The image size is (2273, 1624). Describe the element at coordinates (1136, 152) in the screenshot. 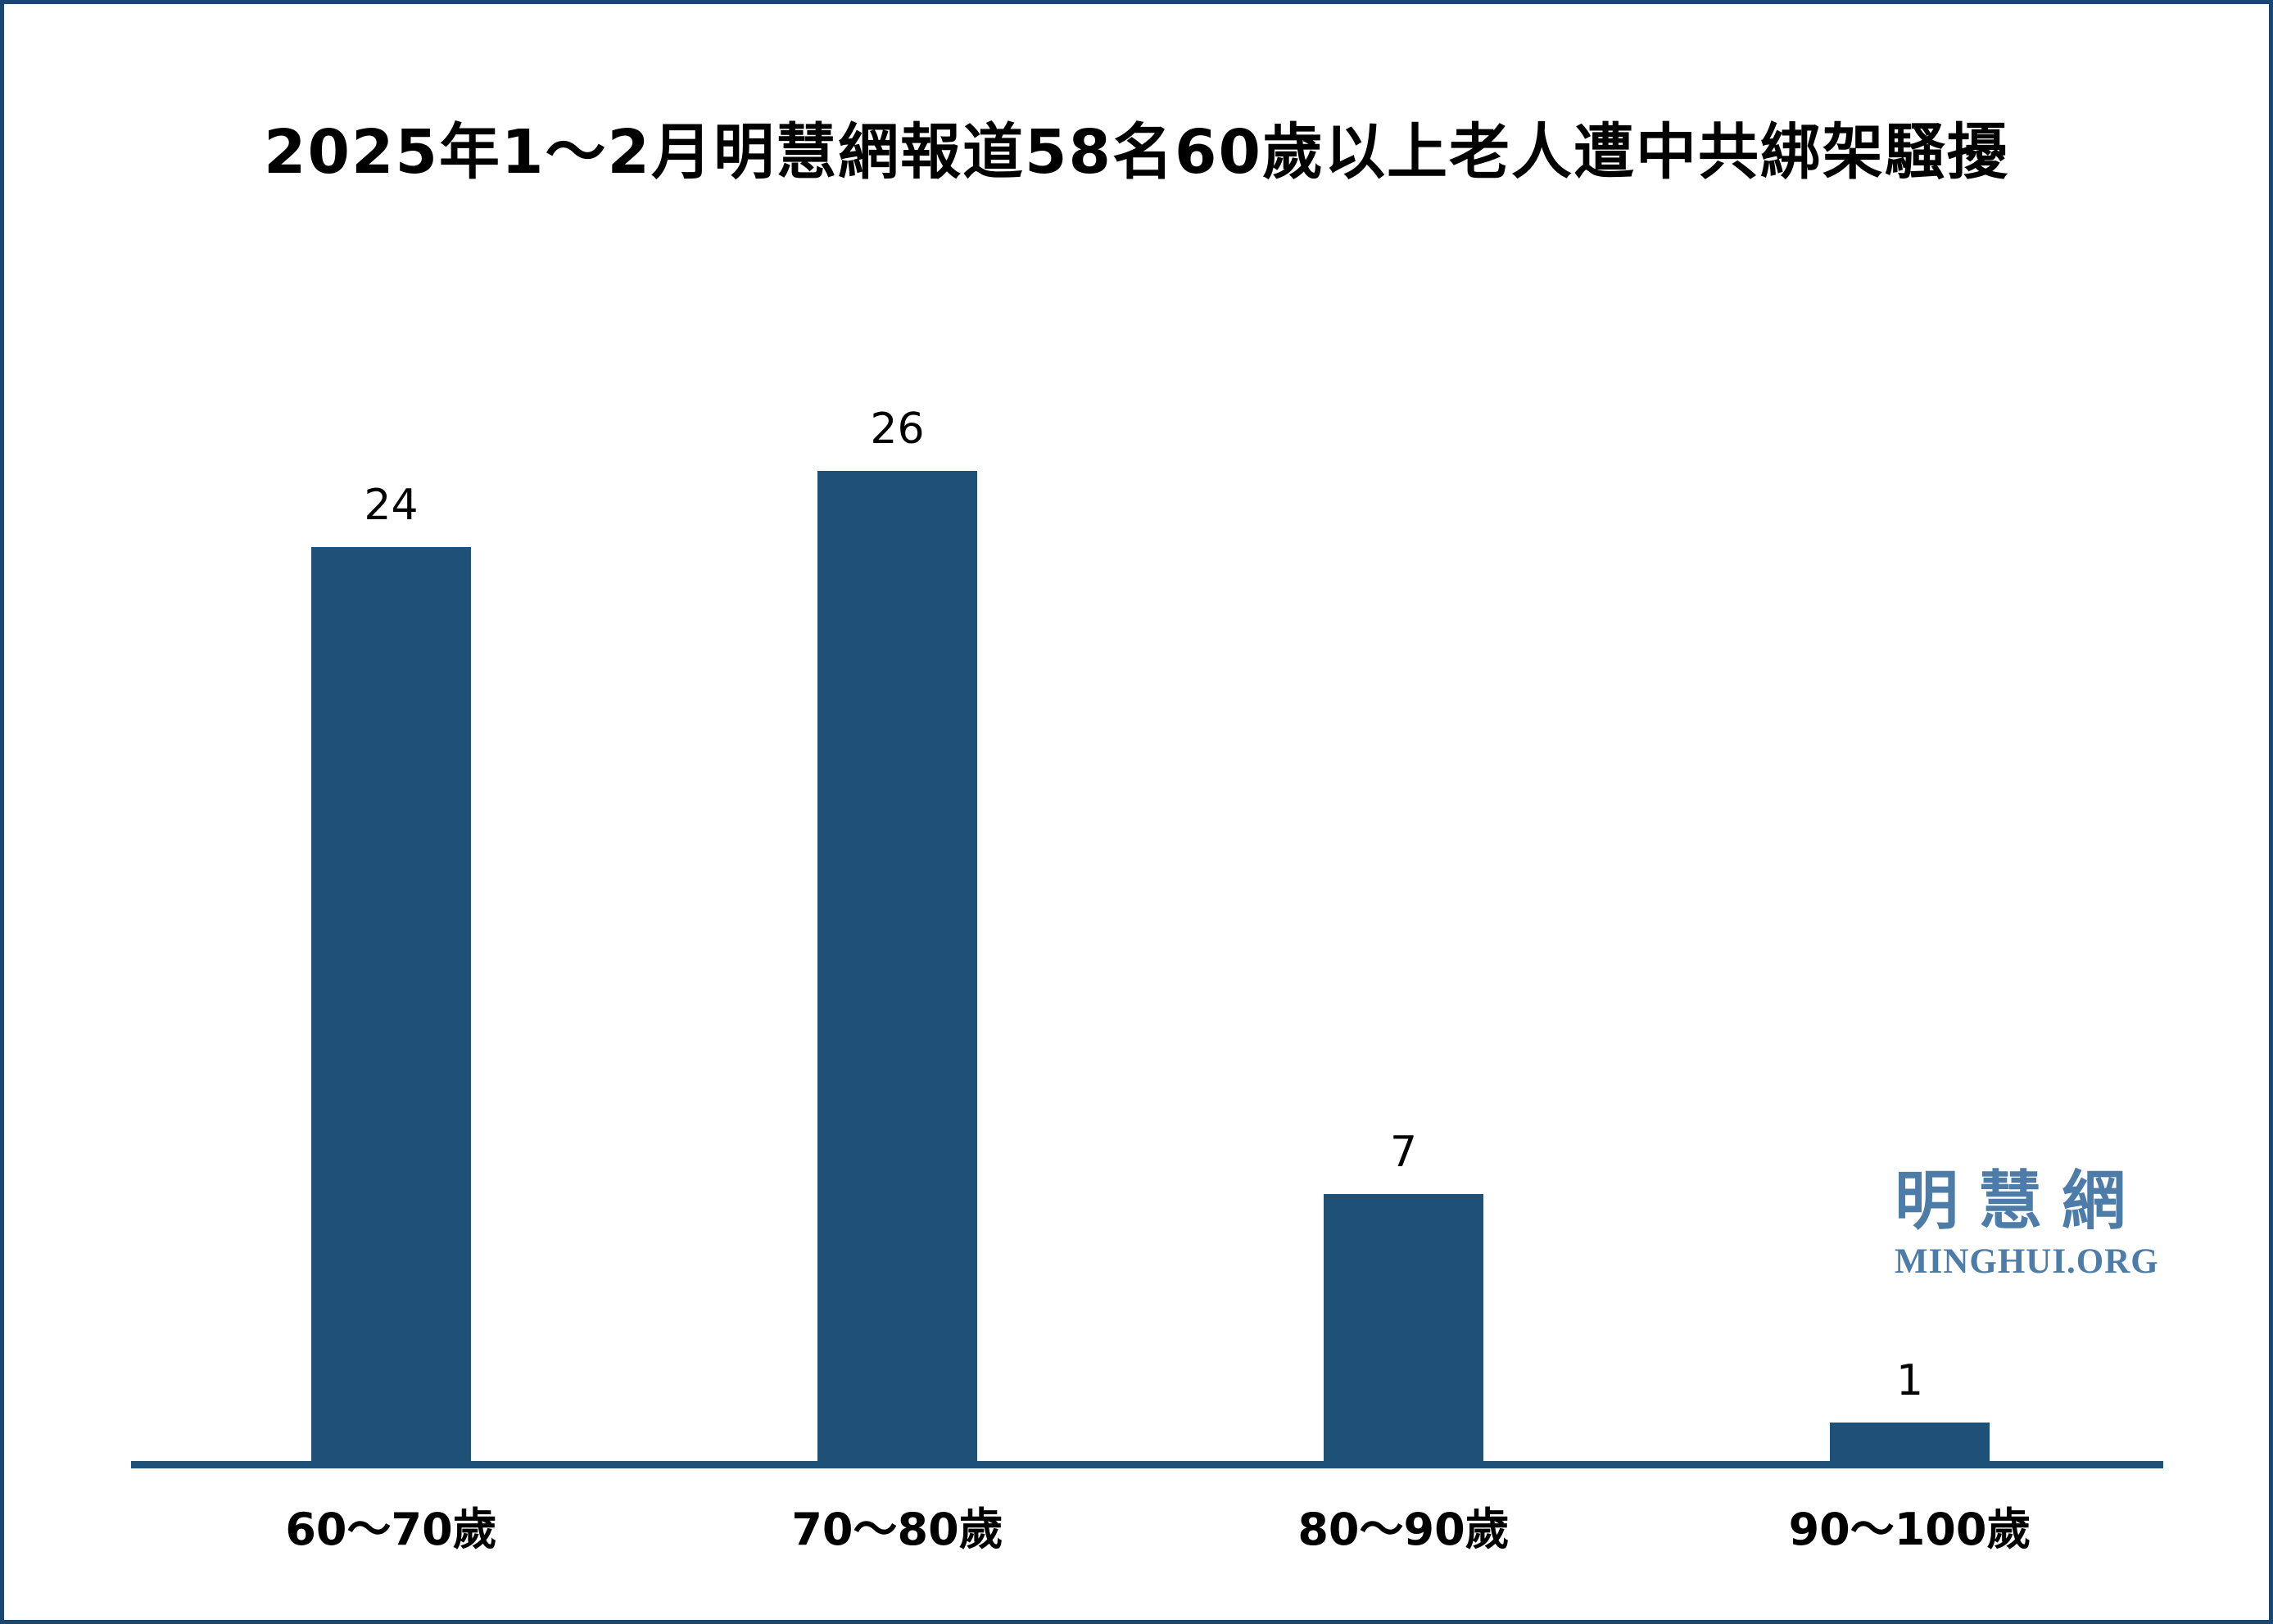

I see `chart-title: 2025年1～2月明慧網報道58名60歲以上老人遭中共綁架騷擾` at that location.